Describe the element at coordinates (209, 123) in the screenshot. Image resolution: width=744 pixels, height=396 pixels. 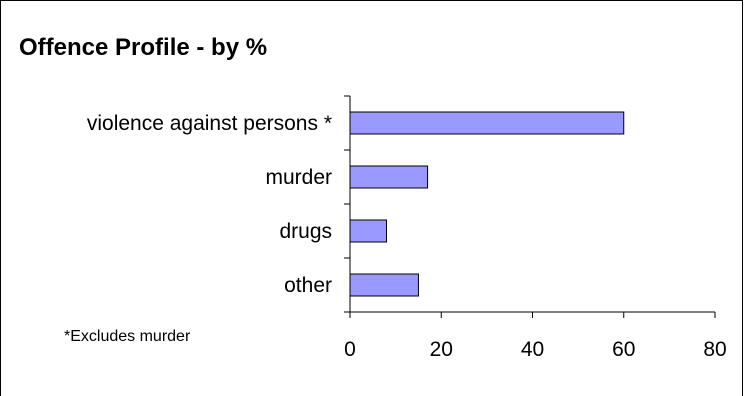
I see `category-label: violence against persons *` at that location.